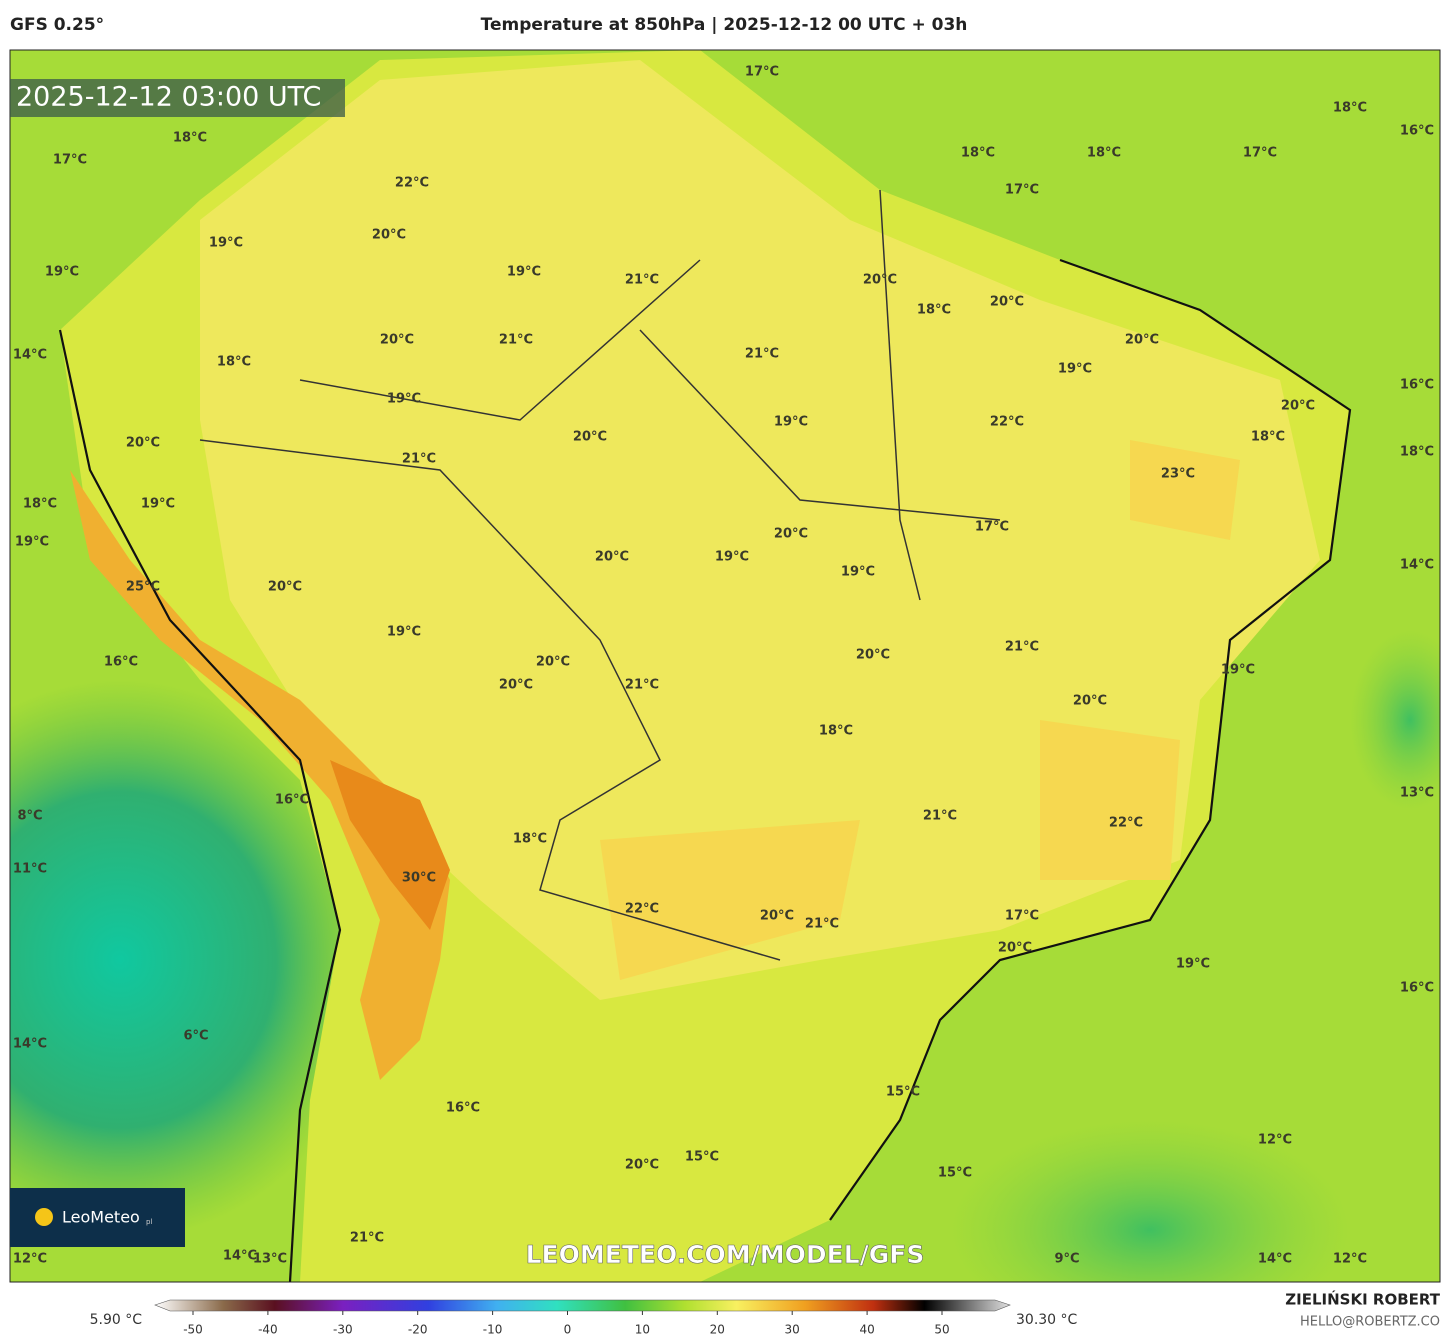 The image size is (1449, 1342). What do you see at coordinates (717, 1330) in the screenshot?
I see `colorbar-tick-label: 20` at bounding box center [717, 1330].